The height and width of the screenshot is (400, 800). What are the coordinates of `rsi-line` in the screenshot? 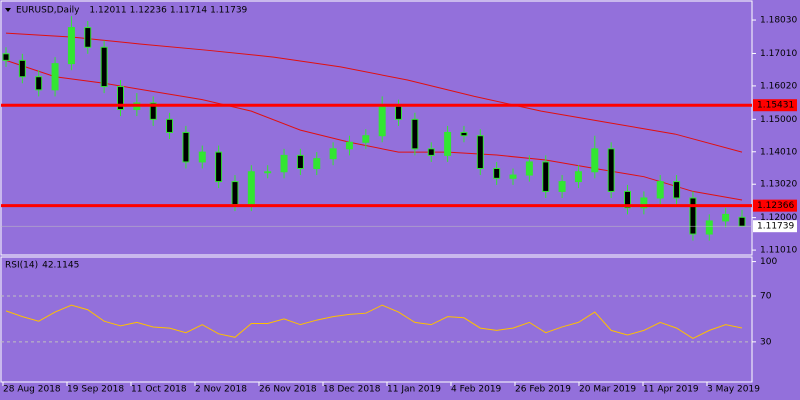 It's located at (374, 321).